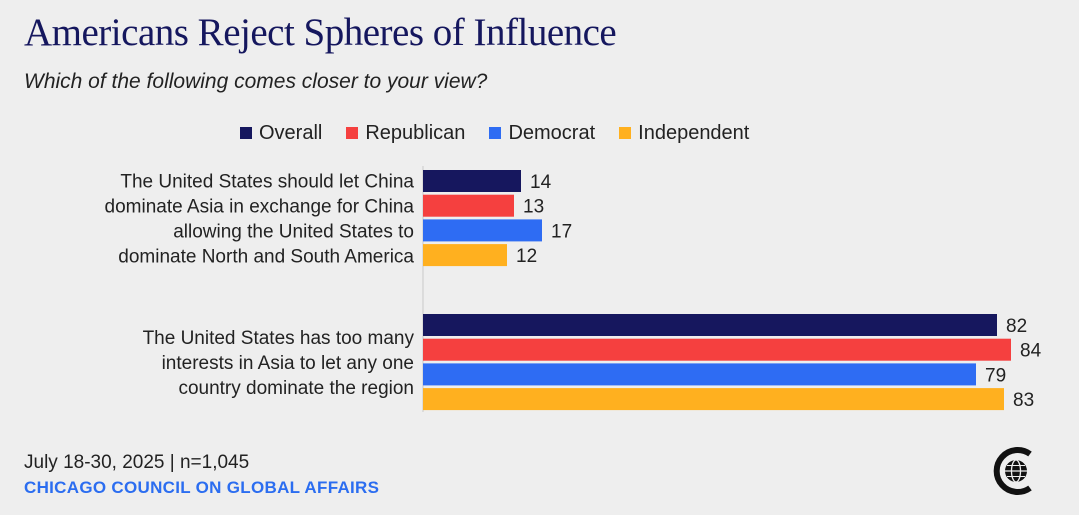 This screenshot has height=515, width=1079. Describe the element at coordinates (995, 375) in the screenshot. I see `data-label: 79` at that location.